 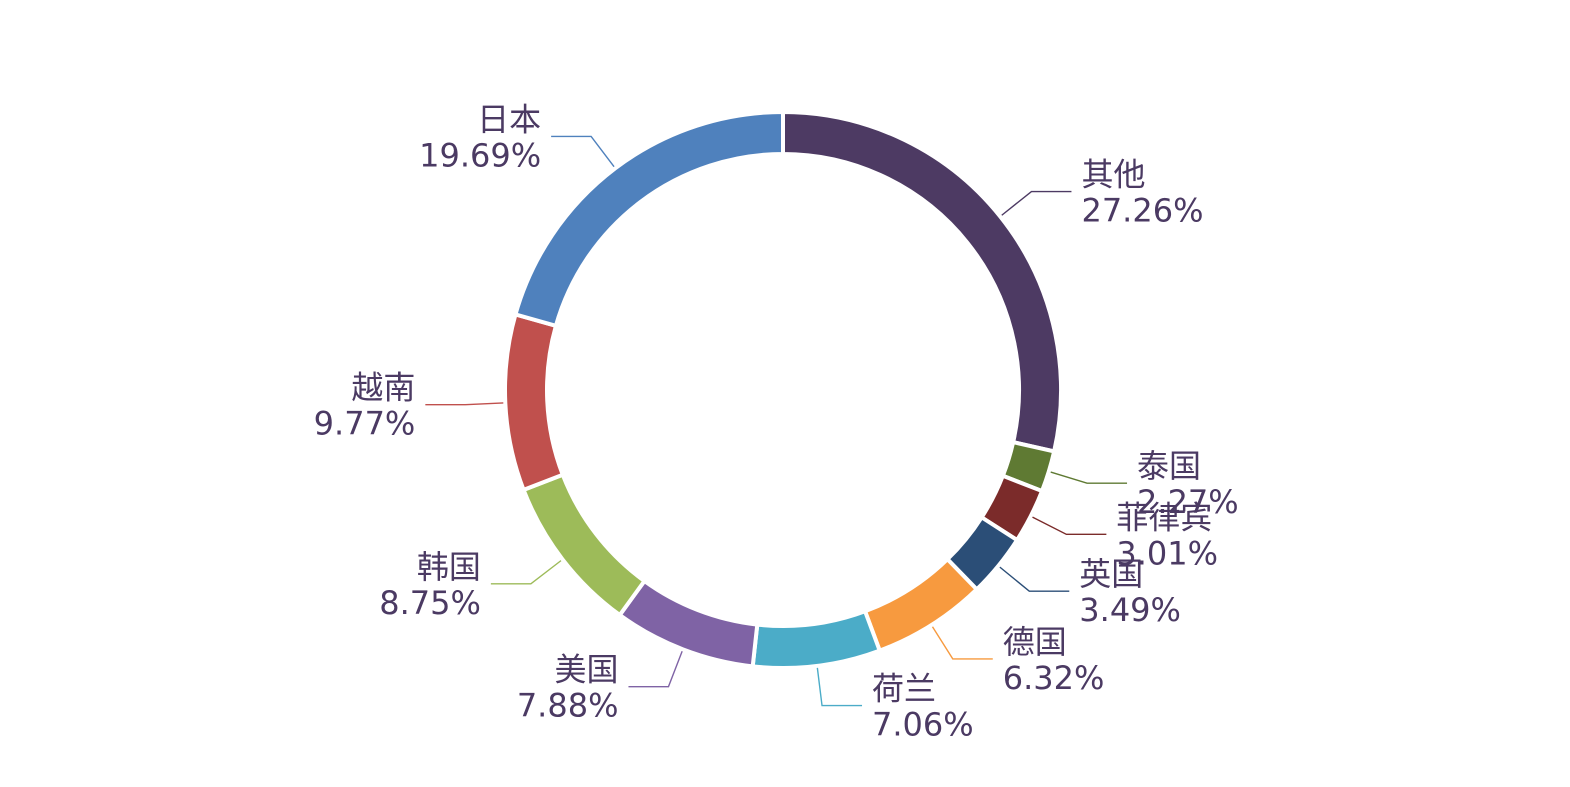 I want to click on slice-label-value-2: 3.01%, so click(x=1167, y=553).